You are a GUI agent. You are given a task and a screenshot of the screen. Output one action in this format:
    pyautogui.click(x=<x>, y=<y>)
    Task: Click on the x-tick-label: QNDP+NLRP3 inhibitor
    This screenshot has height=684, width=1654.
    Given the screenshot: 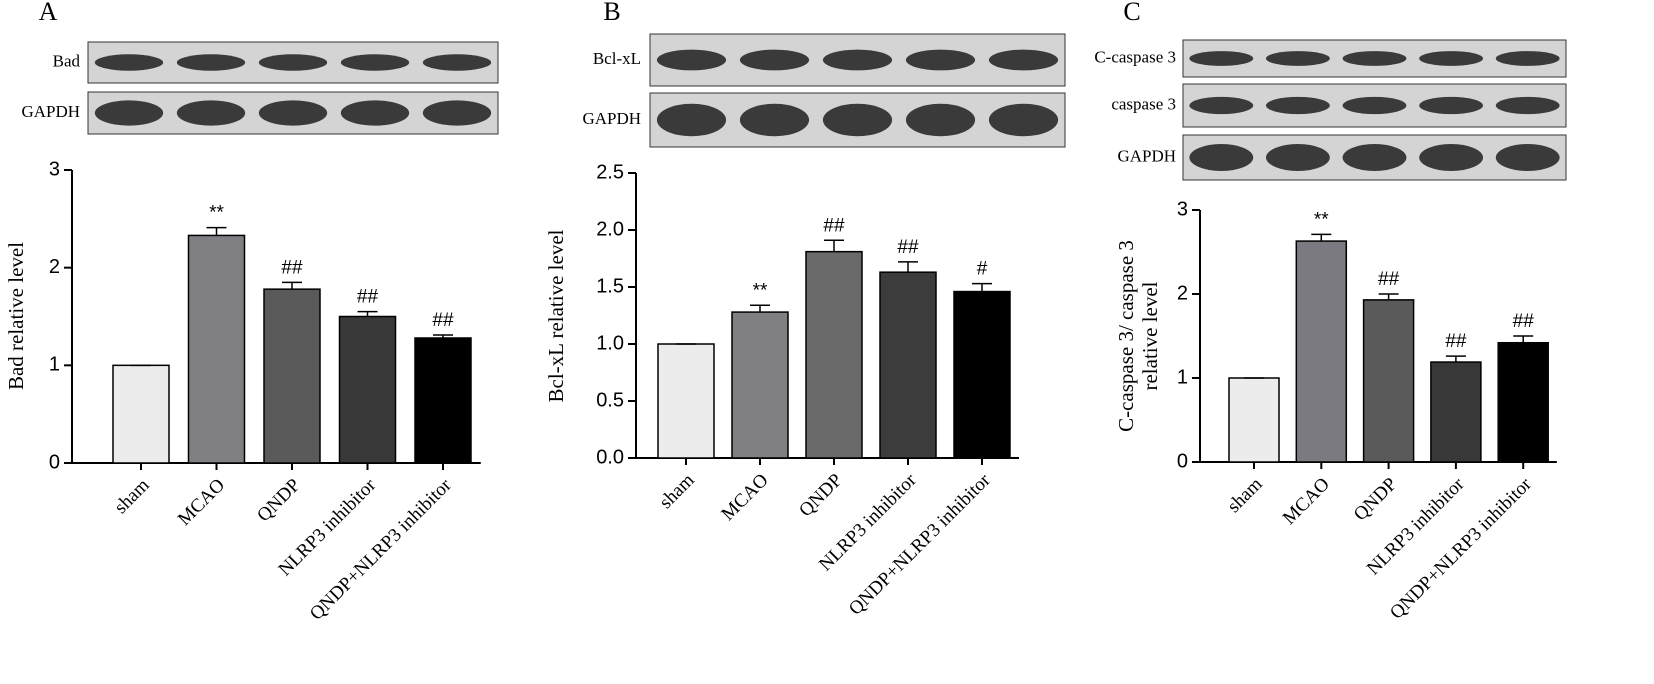 What is the action you would take?
    pyautogui.click(x=381, y=549)
    